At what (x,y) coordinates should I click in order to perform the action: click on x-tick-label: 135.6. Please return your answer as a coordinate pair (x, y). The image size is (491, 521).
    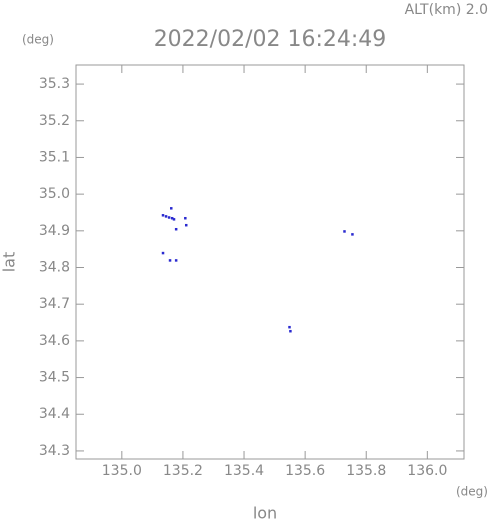
    Looking at the image, I should click on (305, 471).